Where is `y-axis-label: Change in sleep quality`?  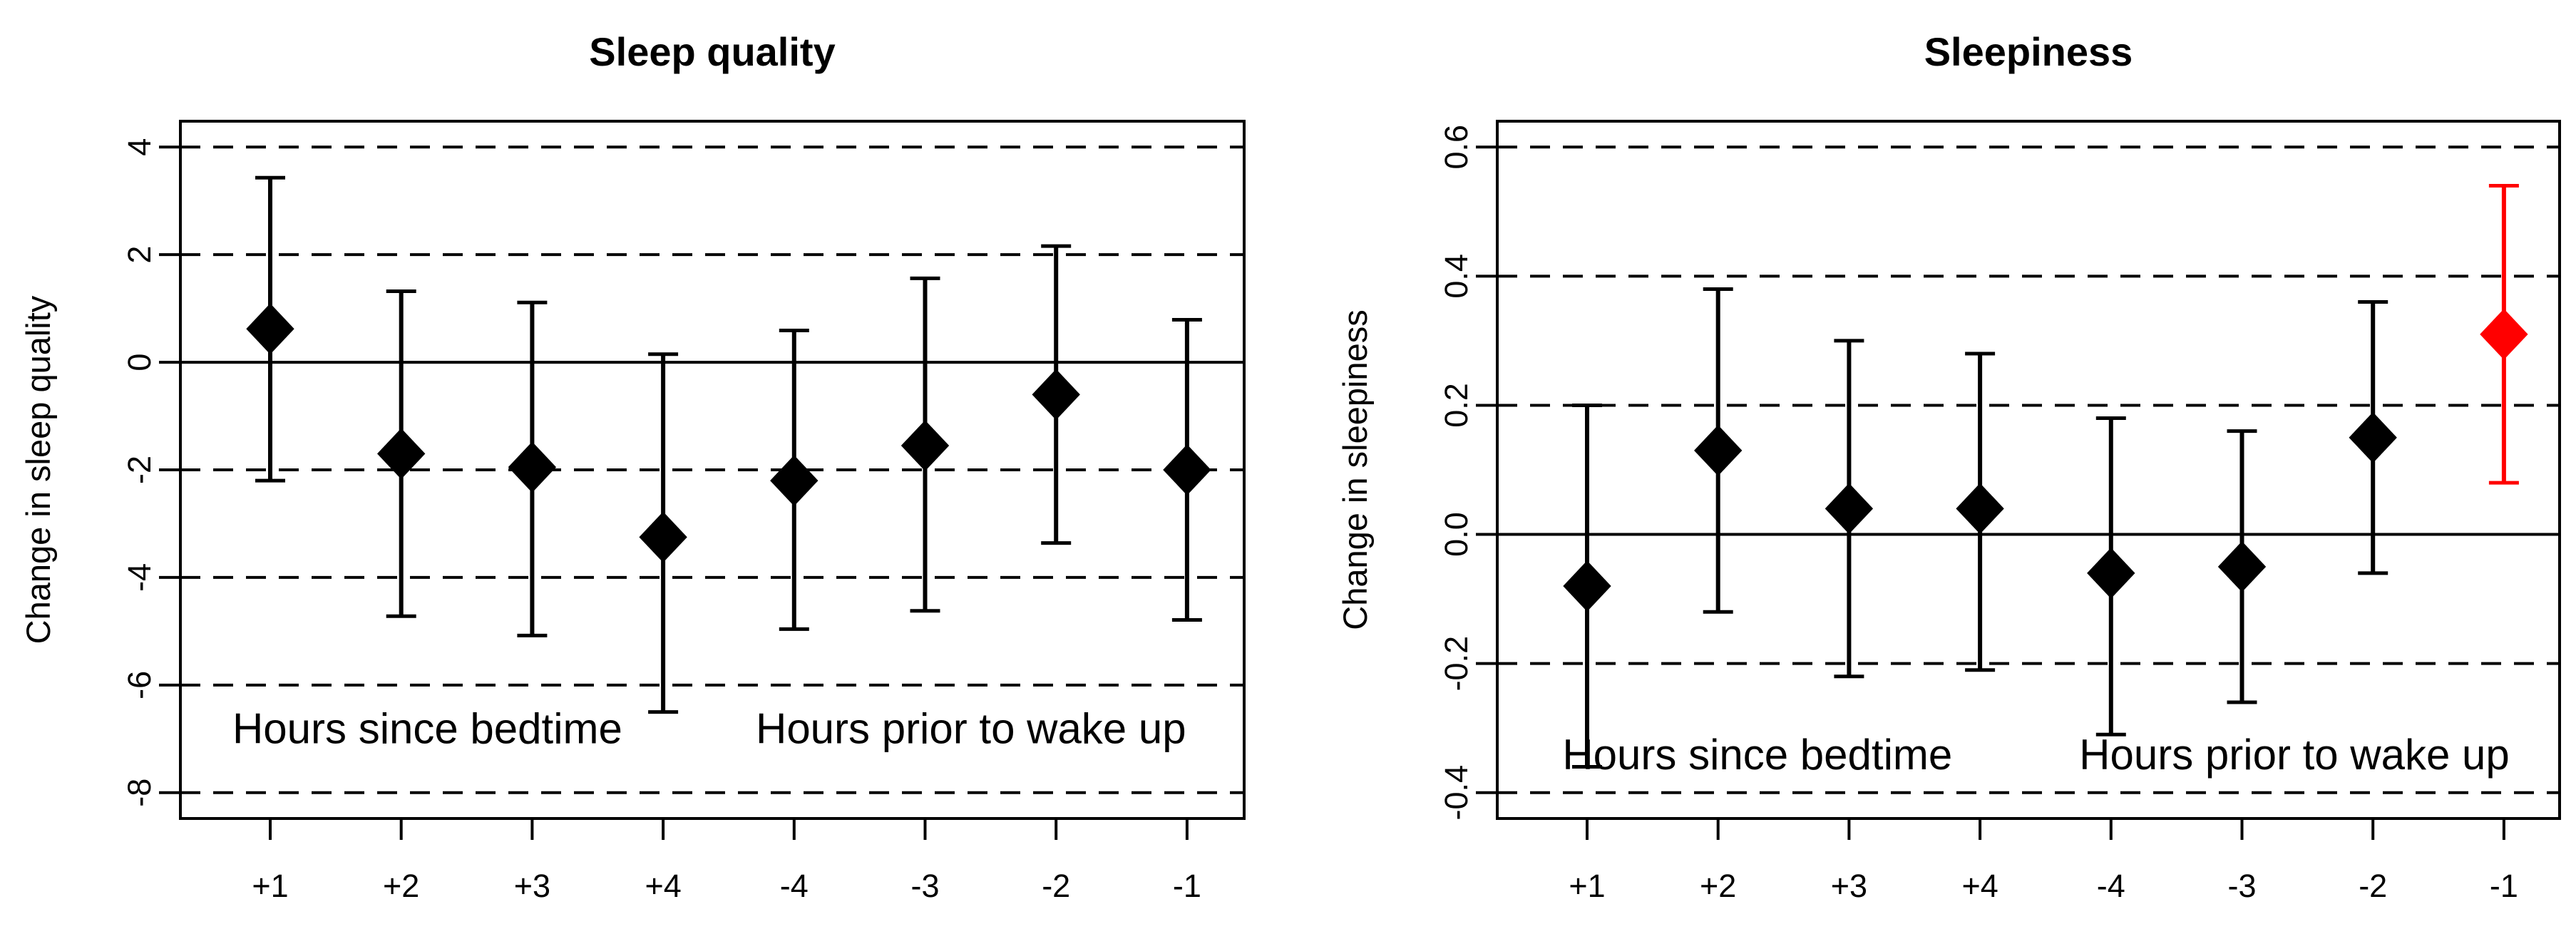 y-axis-label: Change in sleep quality is located at coordinates (38, 469).